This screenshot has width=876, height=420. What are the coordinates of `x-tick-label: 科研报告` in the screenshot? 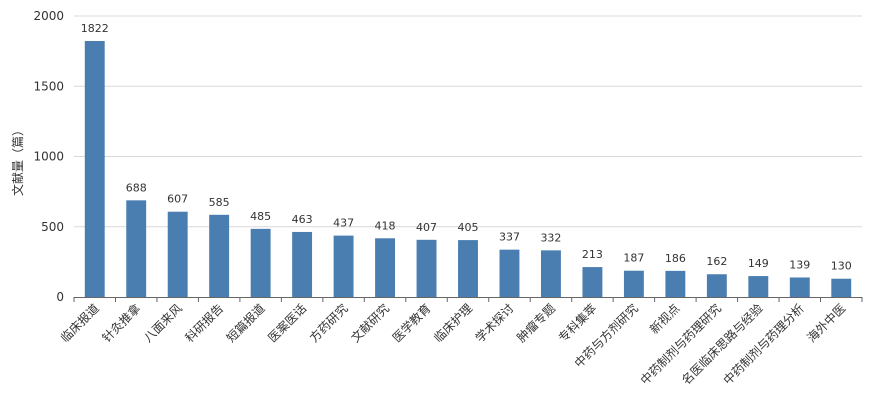 It's located at (204, 323).